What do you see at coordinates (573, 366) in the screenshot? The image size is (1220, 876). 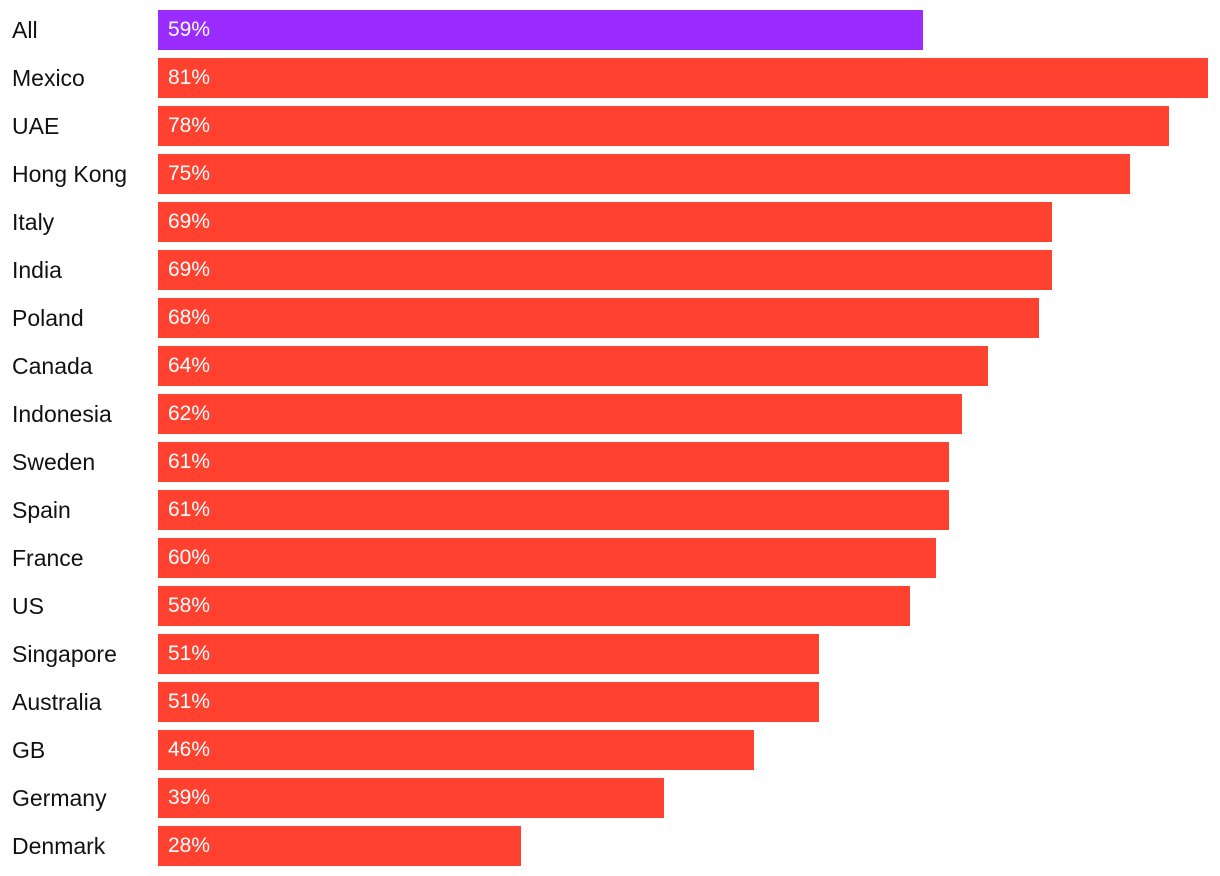 I see `bar: 64%` at bounding box center [573, 366].